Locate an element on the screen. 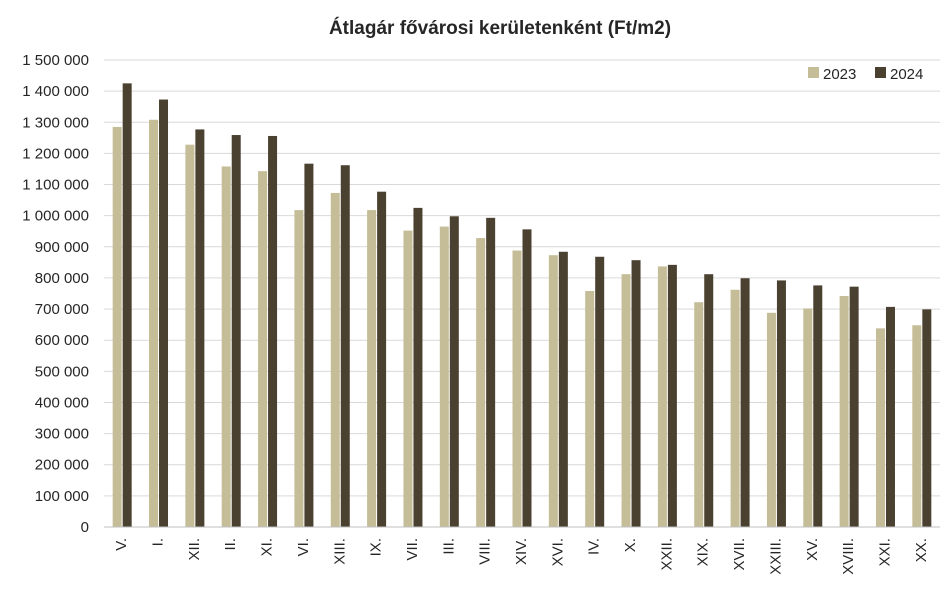 The image size is (946, 589). x-category-label: XIX. is located at coordinates (703, 552).